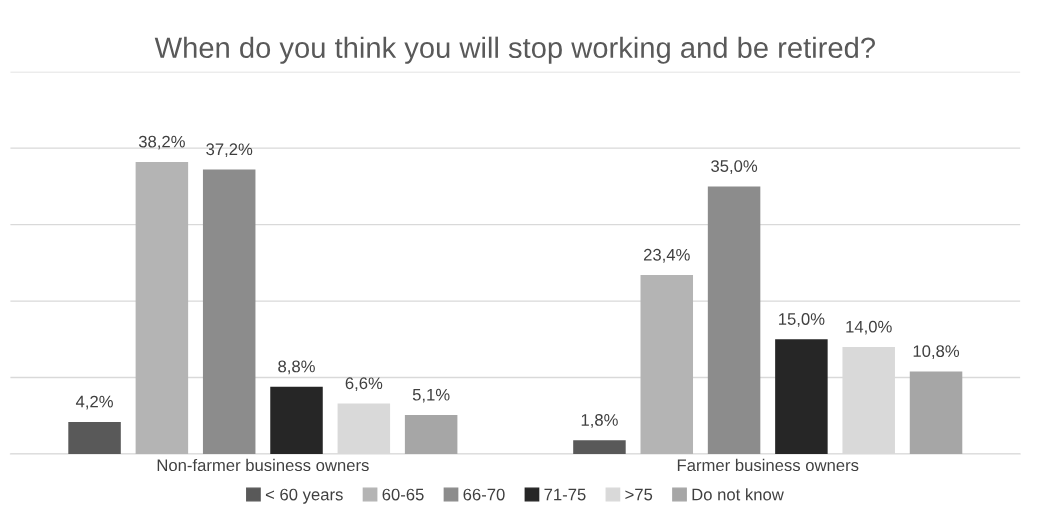 Image resolution: width=1041 pixels, height=531 pixels. Describe the element at coordinates (639, 494) in the screenshot. I see `legend-label: >75` at that location.